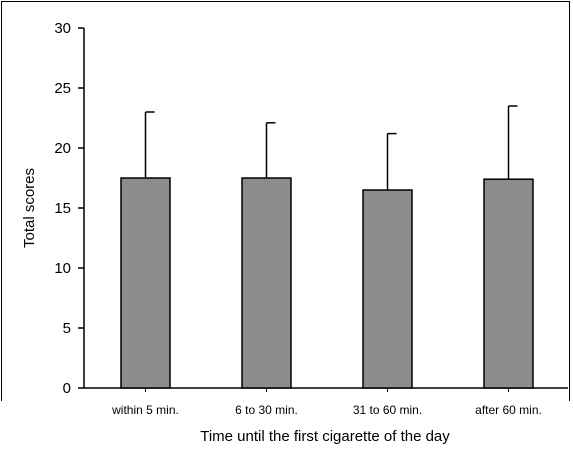  Describe the element at coordinates (29, 208) in the screenshot. I see `y-axis-title: Total scores` at that location.